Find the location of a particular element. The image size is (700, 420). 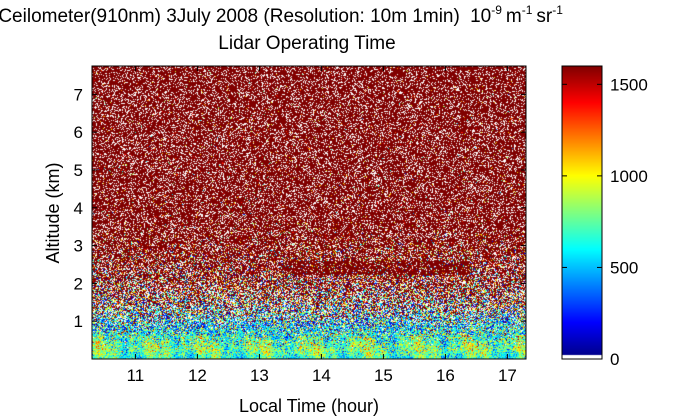

x-axis-label: Local Time (hour) is located at coordinates (309, 406).